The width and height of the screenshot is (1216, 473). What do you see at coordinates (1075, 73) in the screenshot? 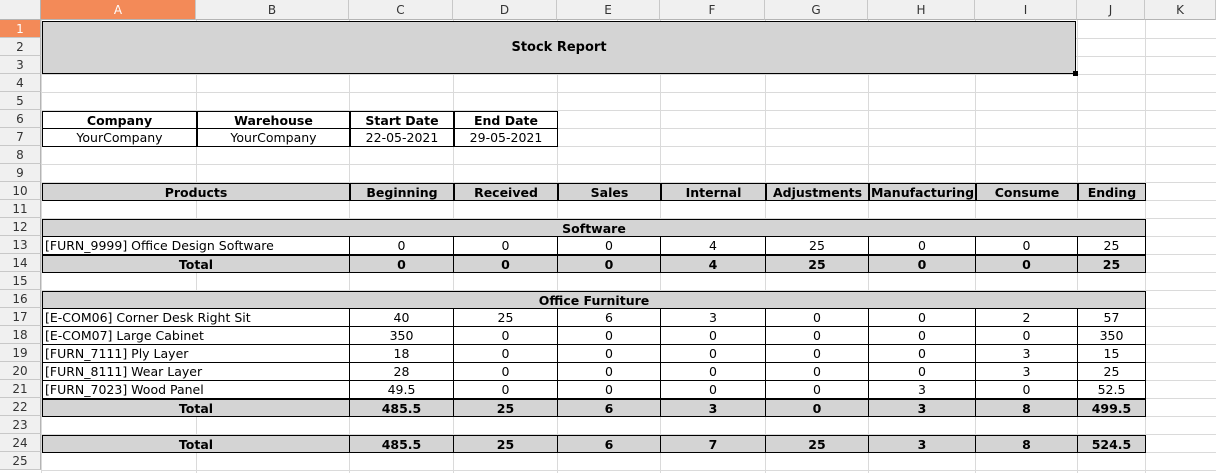
I see `fill-handle` at bounding box center [1075, 73].